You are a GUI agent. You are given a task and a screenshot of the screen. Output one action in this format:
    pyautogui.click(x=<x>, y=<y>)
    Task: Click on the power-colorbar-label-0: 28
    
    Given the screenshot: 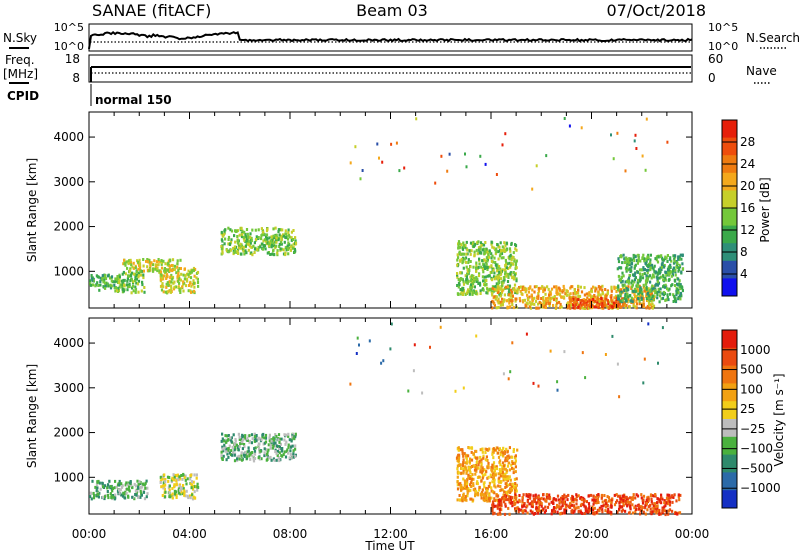 What is the action you would take?
    pyautogui.click(x=747, y=142)
    